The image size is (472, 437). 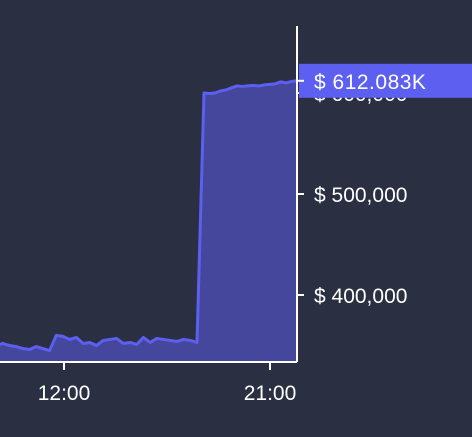 I want to click on x-axis-clip, so click(x=384, y=399).